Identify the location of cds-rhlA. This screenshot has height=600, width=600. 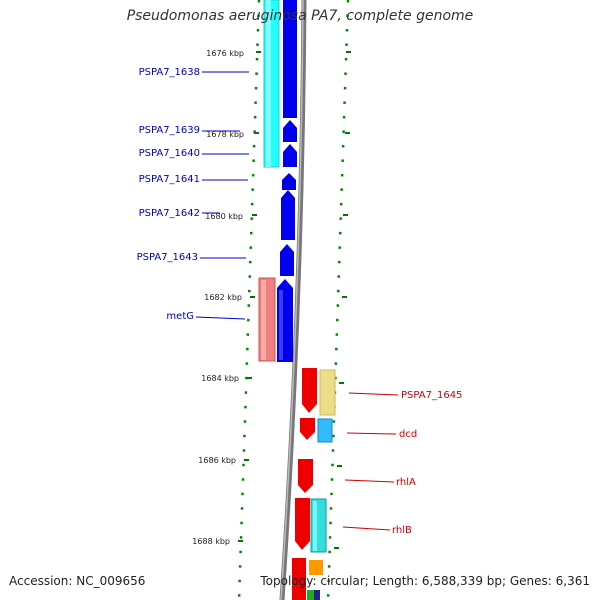
(305, 476).